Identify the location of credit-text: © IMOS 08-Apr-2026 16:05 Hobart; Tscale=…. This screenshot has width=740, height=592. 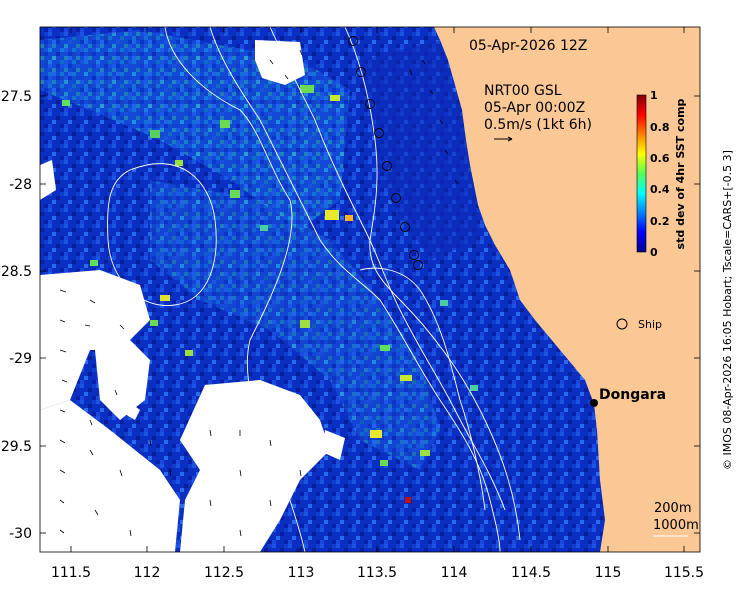
(727, 310).